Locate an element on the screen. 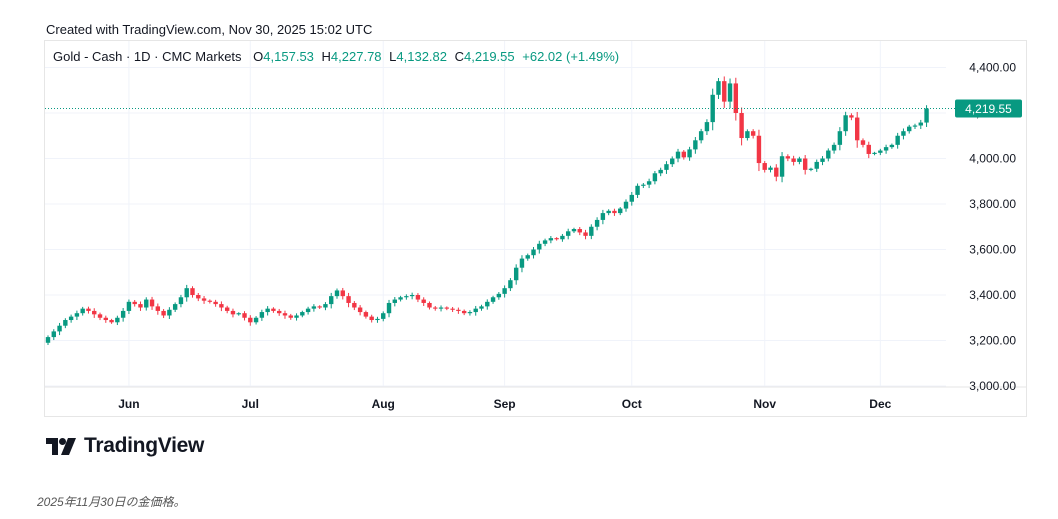  legend-open-label: O is located at coordinates (258, 56).